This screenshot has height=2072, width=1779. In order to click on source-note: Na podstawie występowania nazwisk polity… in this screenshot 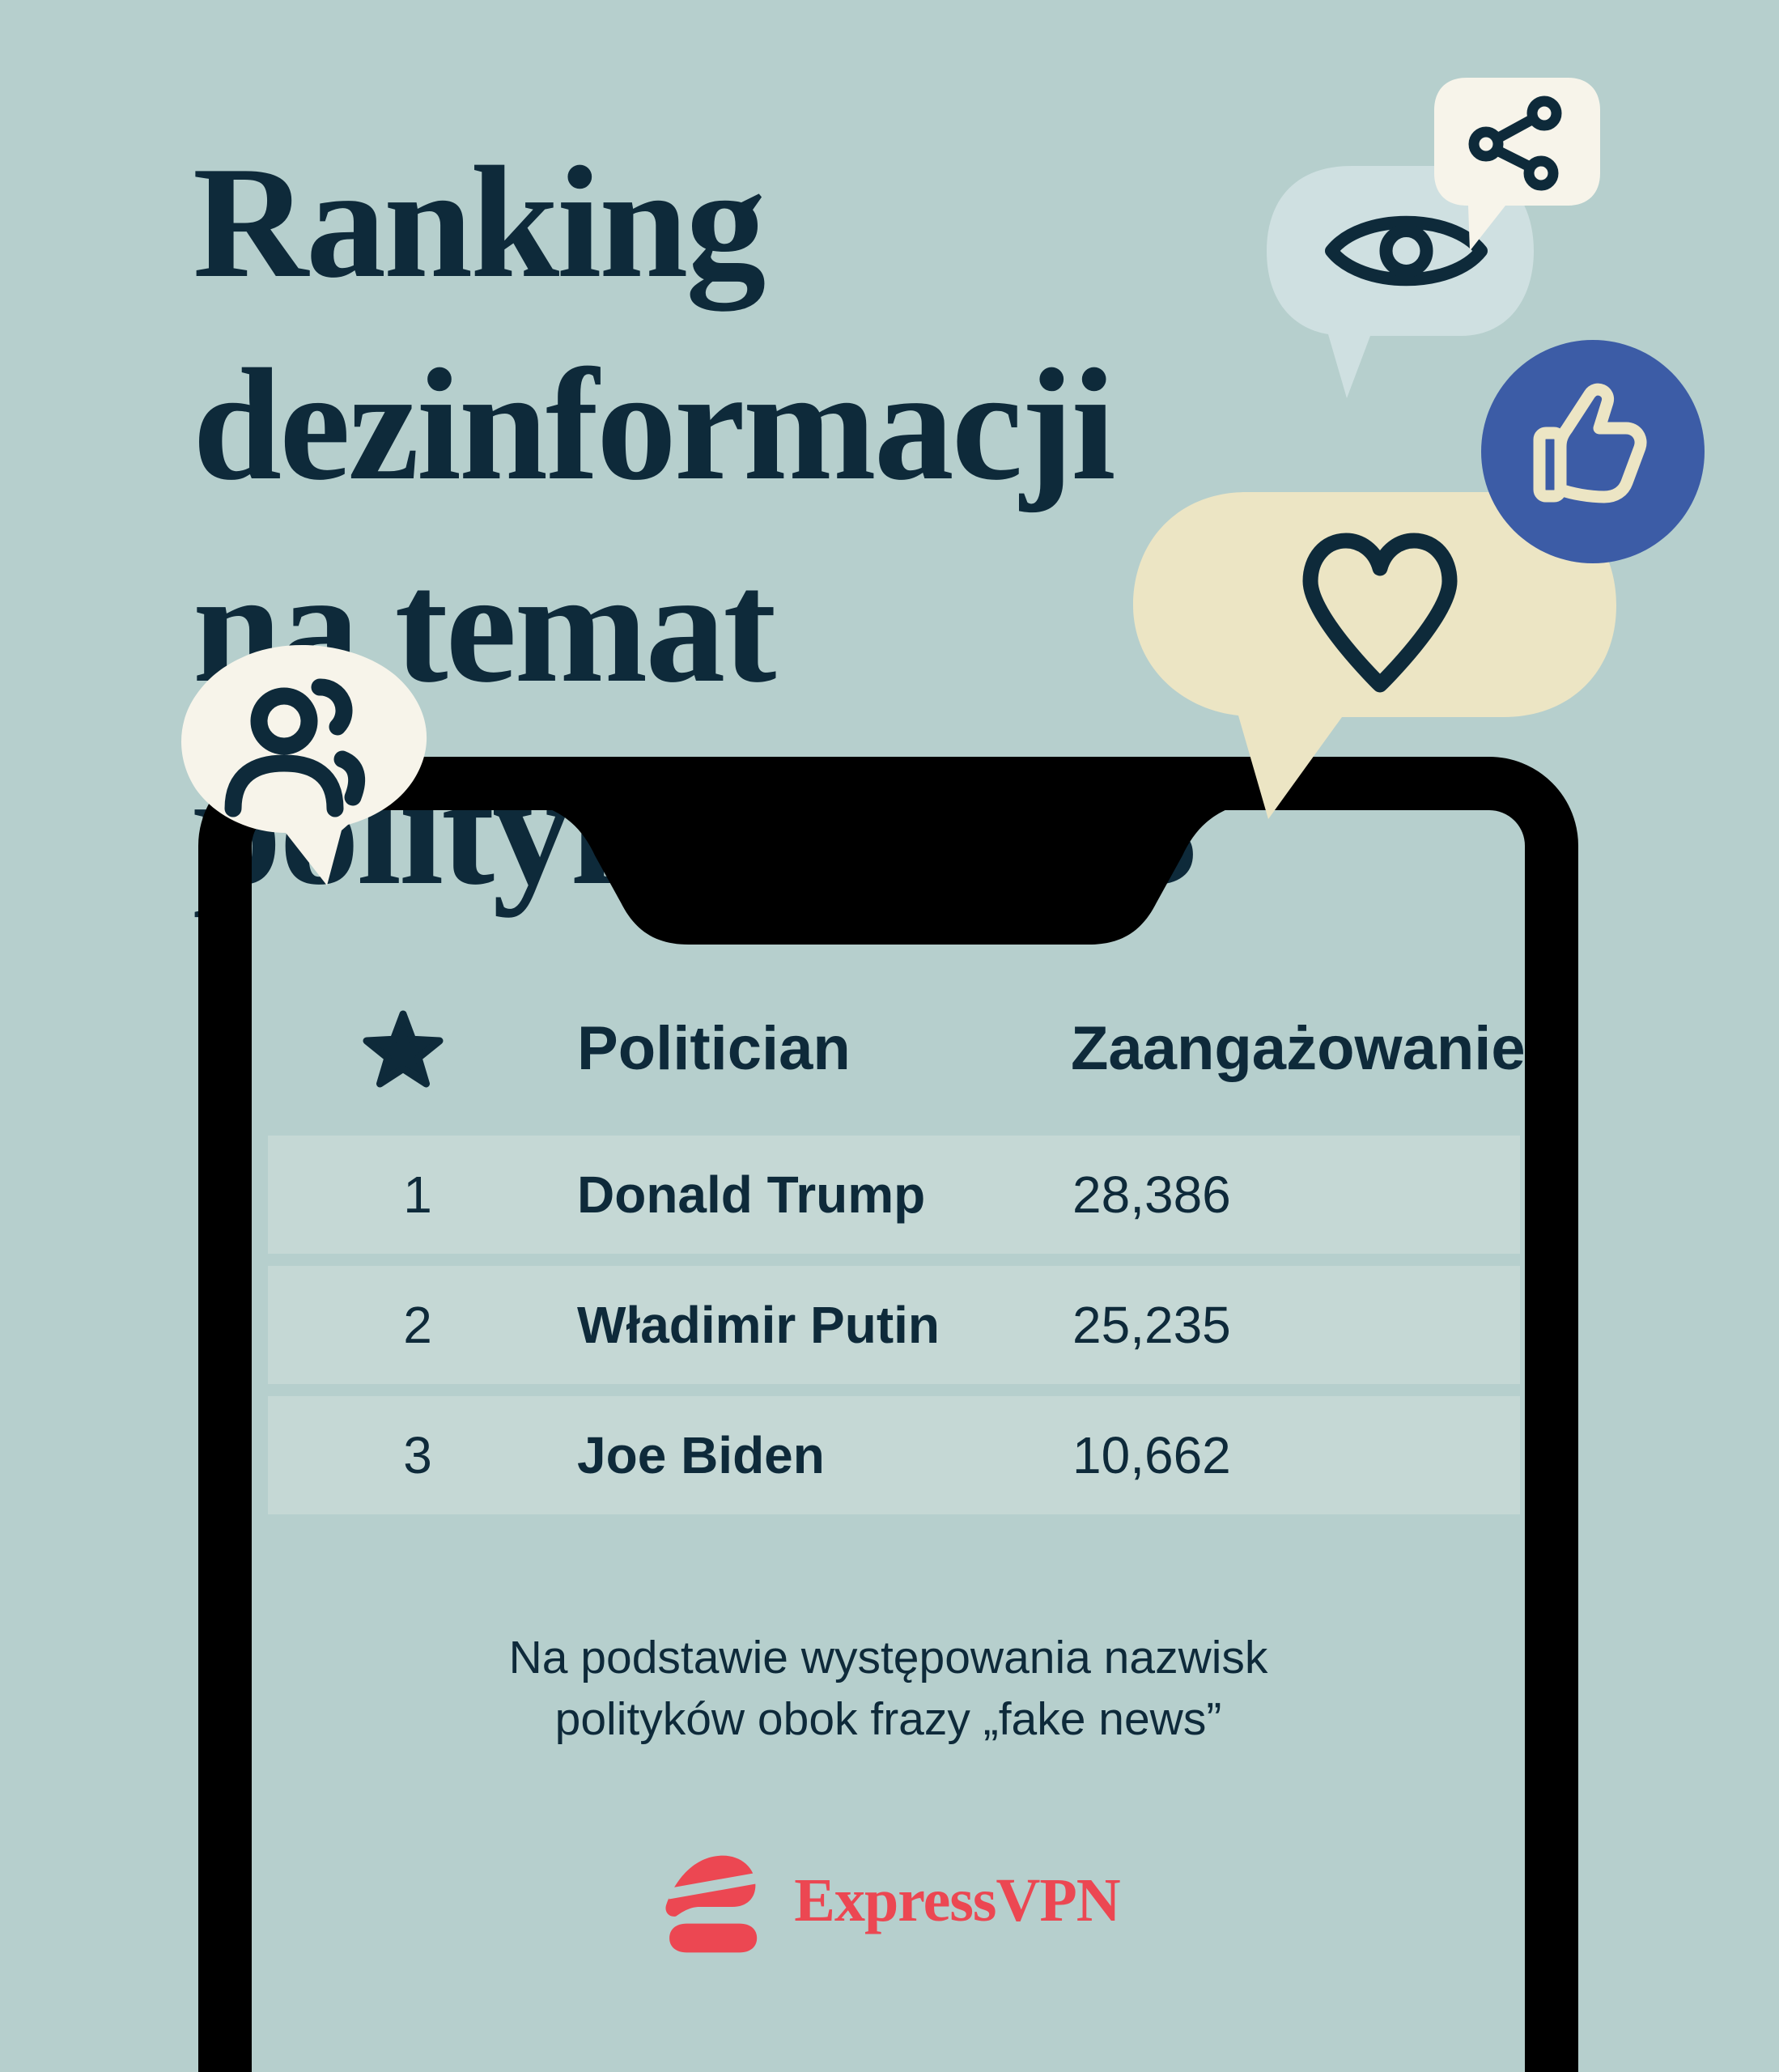, I will do `click(888, 1688)`.